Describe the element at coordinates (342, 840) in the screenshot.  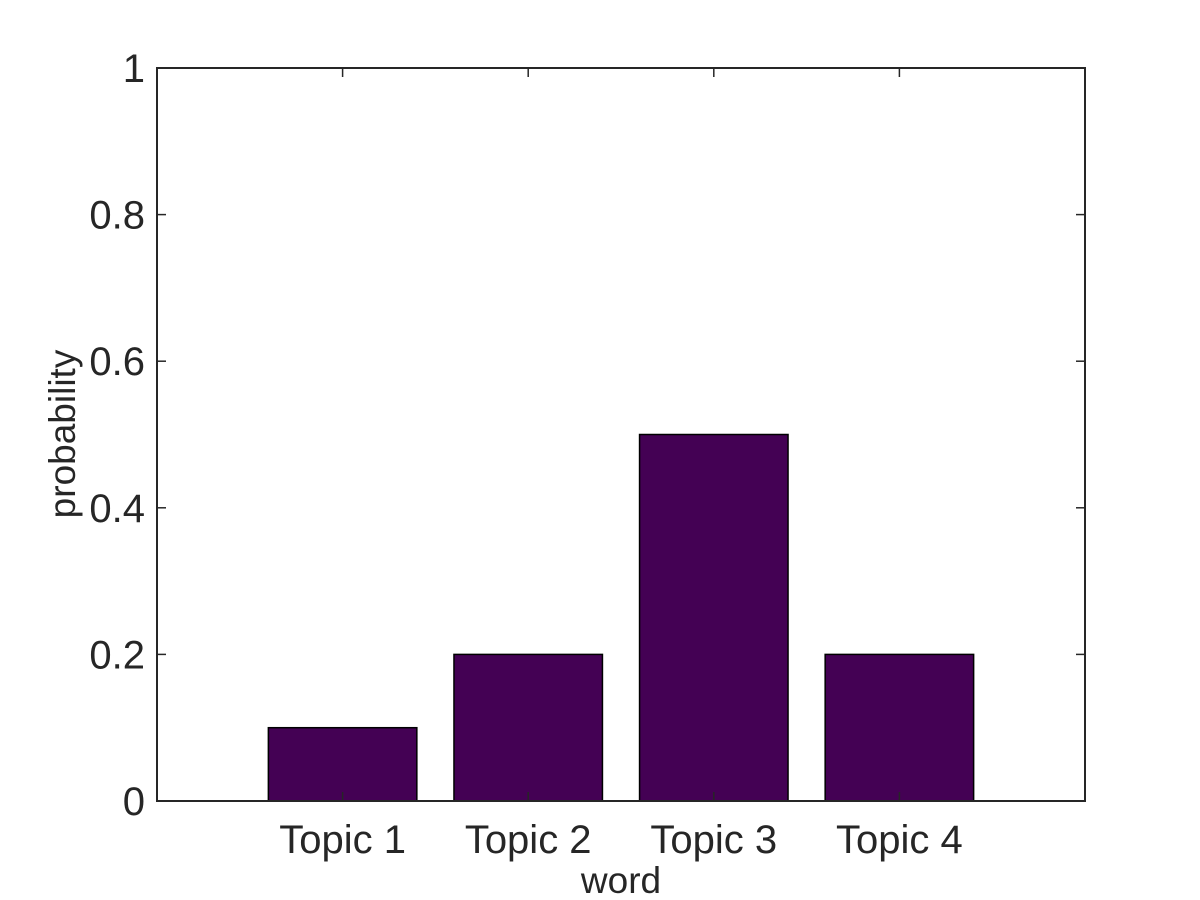
I see `x-tick-label: Topic 1` at that location.